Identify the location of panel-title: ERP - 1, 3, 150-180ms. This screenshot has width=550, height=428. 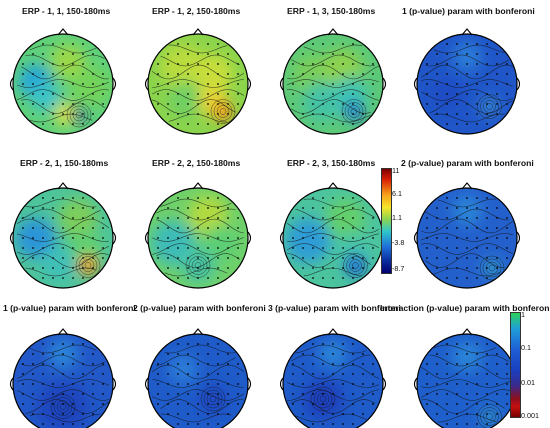
(331, 11).